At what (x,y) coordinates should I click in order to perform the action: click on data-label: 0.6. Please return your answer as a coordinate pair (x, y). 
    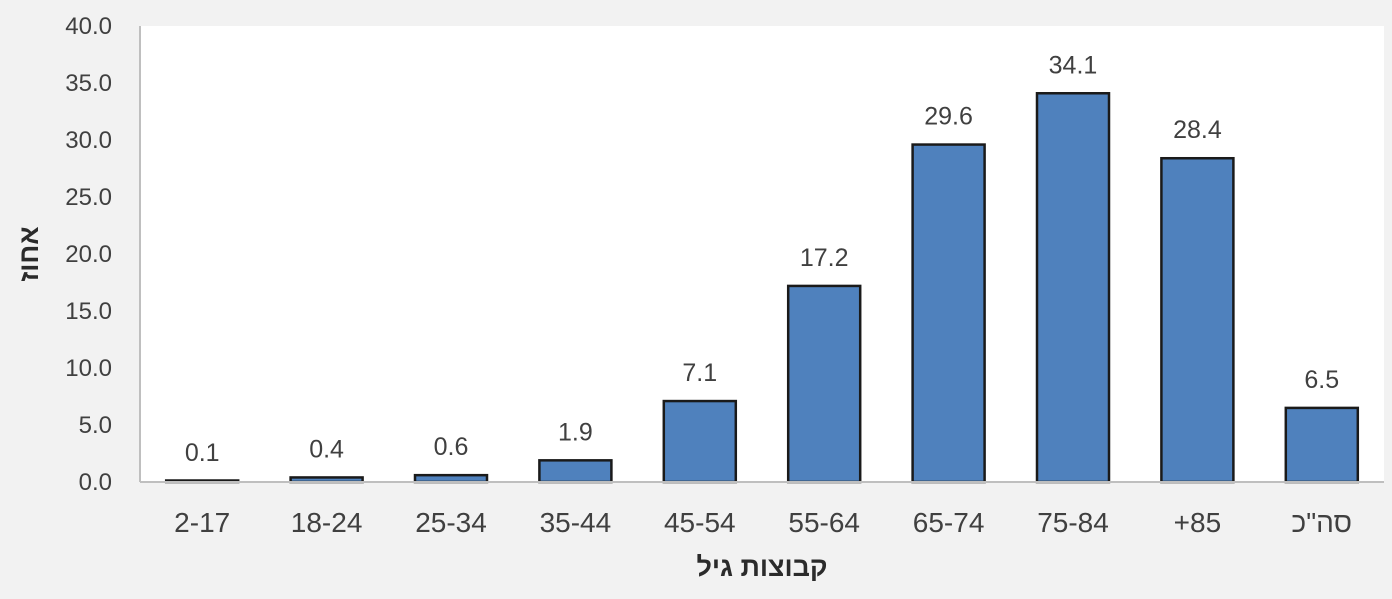
    Looking at the image, I should click on (451, 447).